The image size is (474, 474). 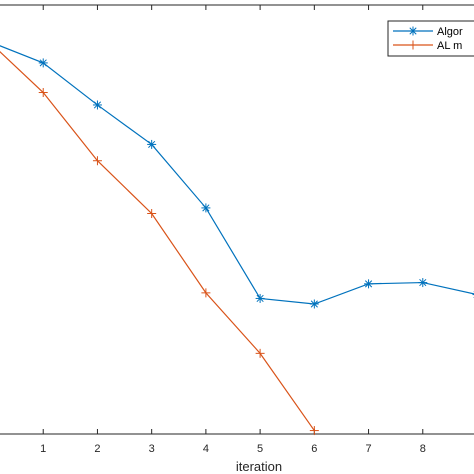 I want to click on x-tick-label: 3, so click(x=152, y=449).